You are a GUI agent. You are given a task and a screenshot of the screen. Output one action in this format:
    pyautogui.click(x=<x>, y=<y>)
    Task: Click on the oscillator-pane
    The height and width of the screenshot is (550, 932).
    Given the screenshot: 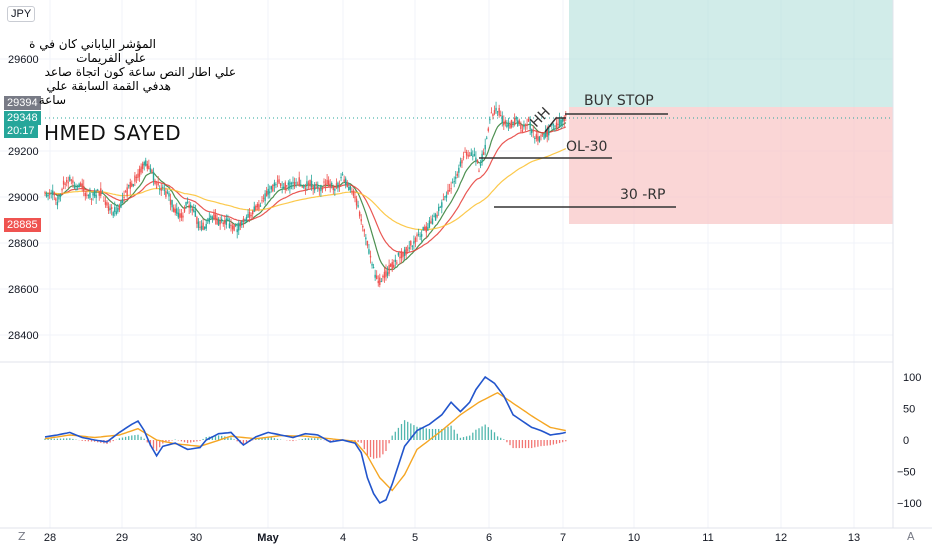 What is the action you would take?
    pyautogui.click(x=305, y=440)
    